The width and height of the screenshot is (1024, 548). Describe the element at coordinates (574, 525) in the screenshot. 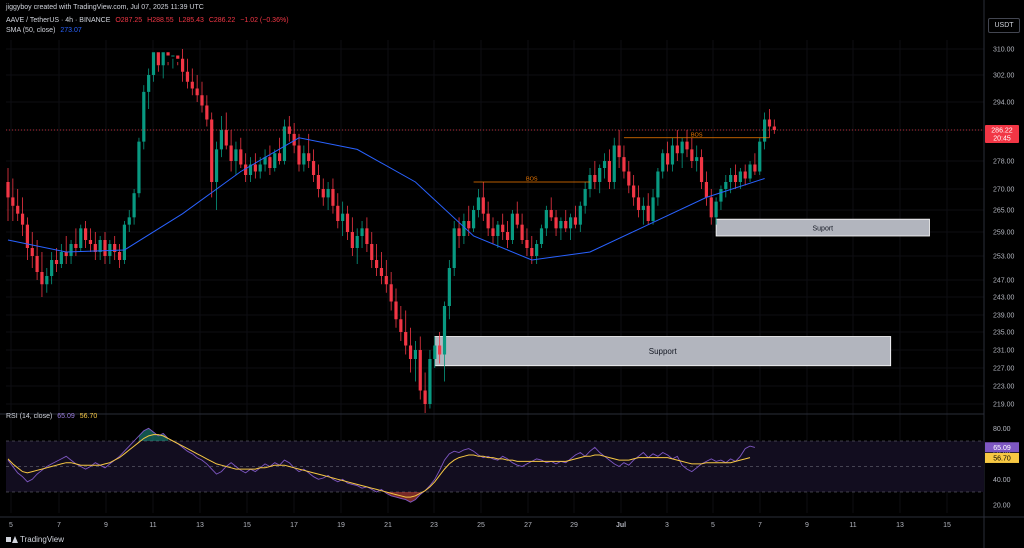

I see `date-tick-label: 29` at that location.